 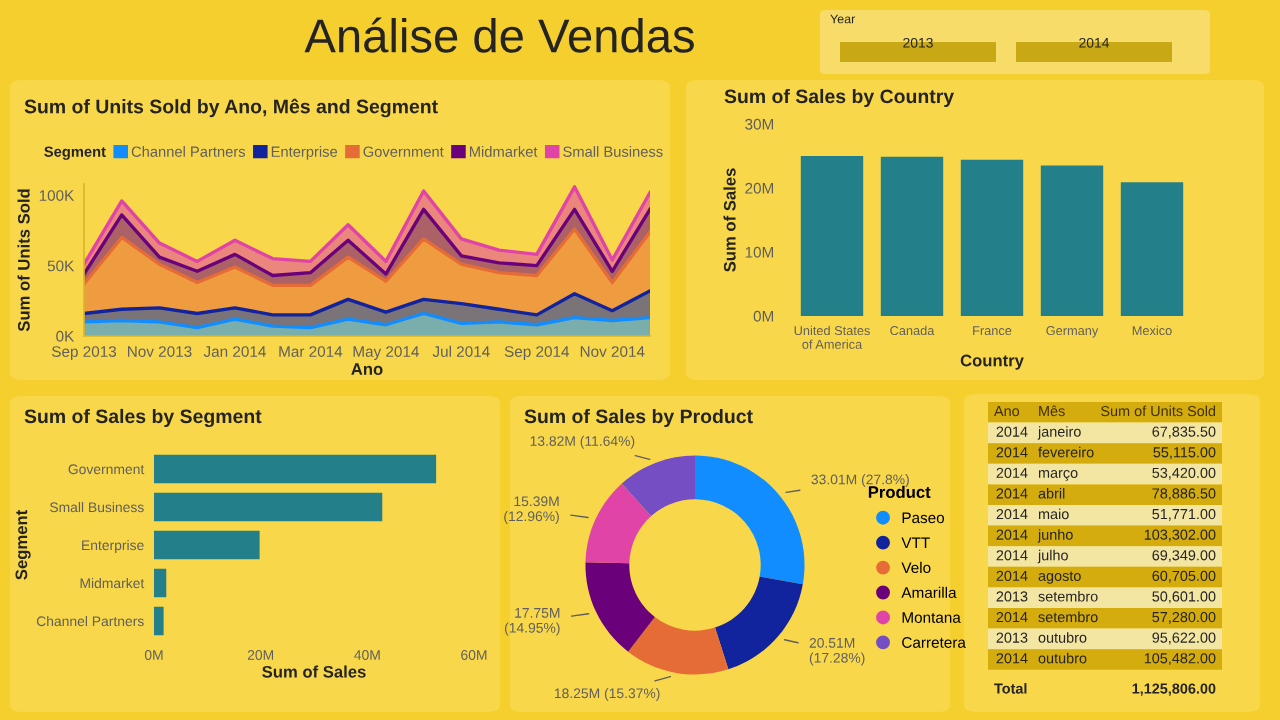 I want to click on chart-title: Sum of Sales by Segment, so click(x=143, y=418).